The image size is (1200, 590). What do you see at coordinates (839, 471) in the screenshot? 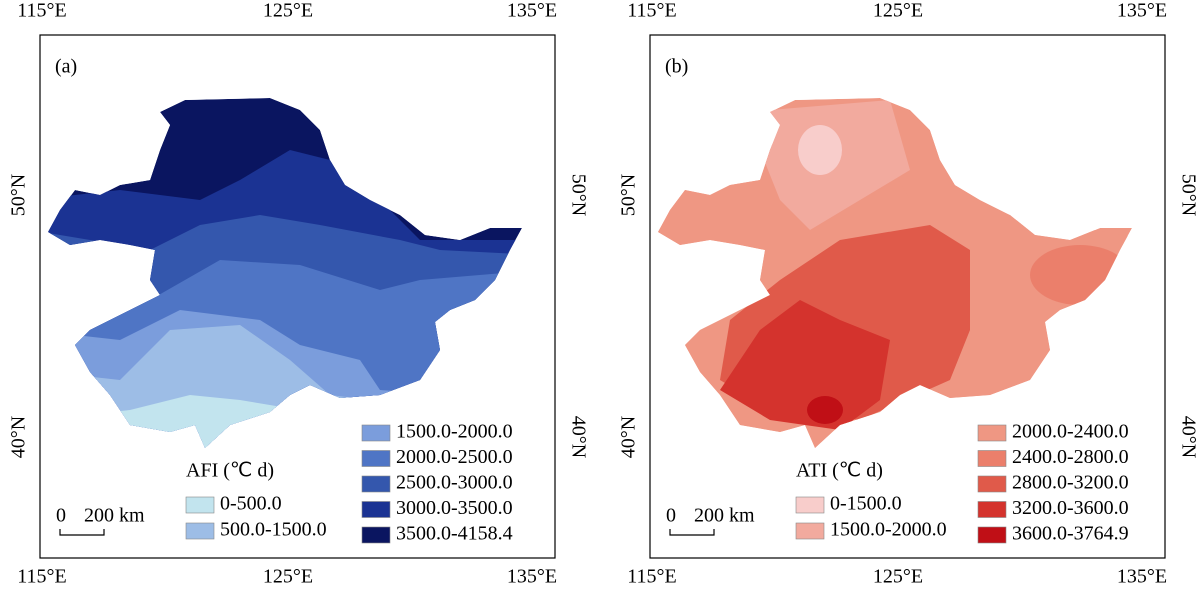
I see `legend-title: ATI (℃ d)` at bounding box center [839, 471].